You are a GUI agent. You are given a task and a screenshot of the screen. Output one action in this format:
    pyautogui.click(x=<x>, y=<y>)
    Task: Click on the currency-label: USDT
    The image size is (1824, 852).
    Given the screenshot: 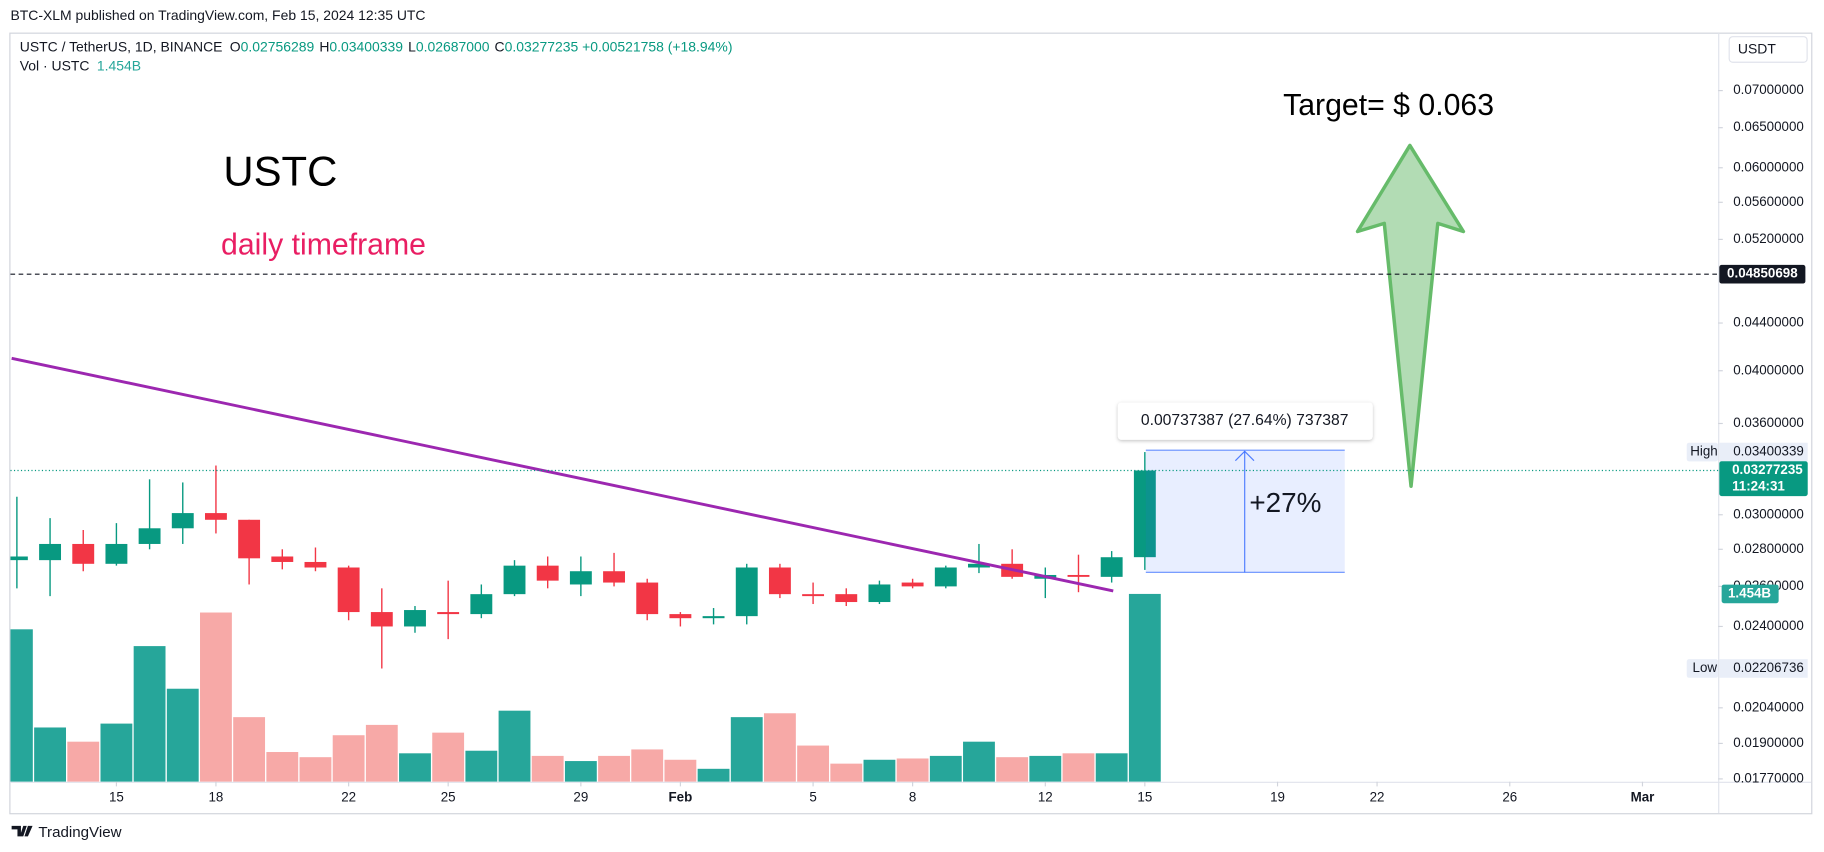 What is the action you would take?
    pyautogui.click(x=1757, y=49)
    